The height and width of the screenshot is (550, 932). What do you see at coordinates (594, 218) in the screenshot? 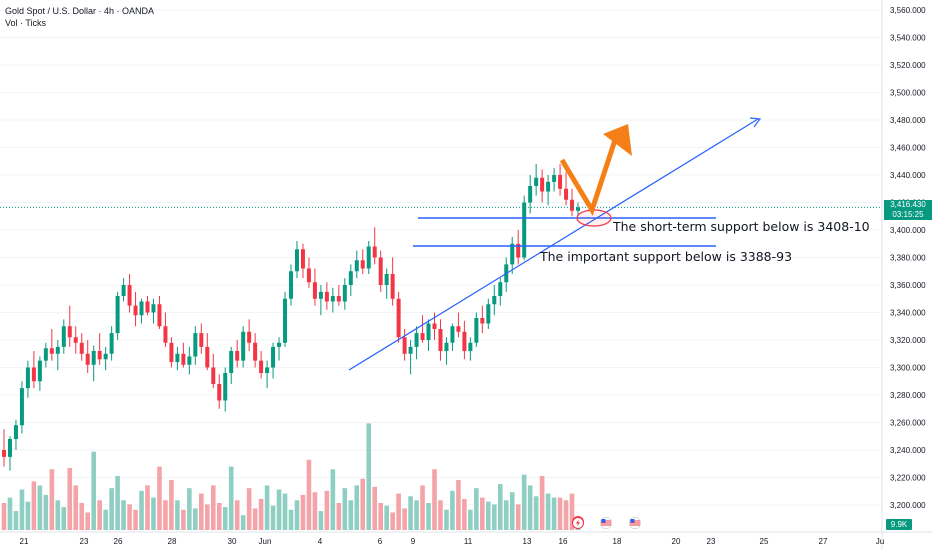
I see `support-highlight-ellipse` at bounding box center [594, 218].